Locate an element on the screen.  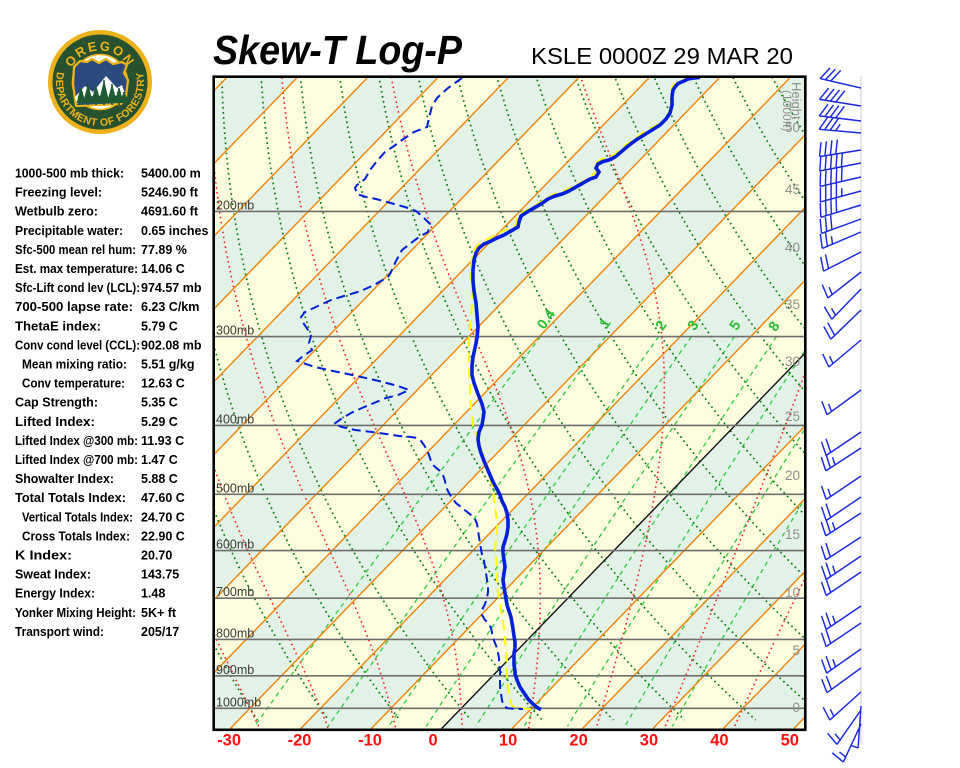
svg-text: -30 is located at coordinates (229, 741).